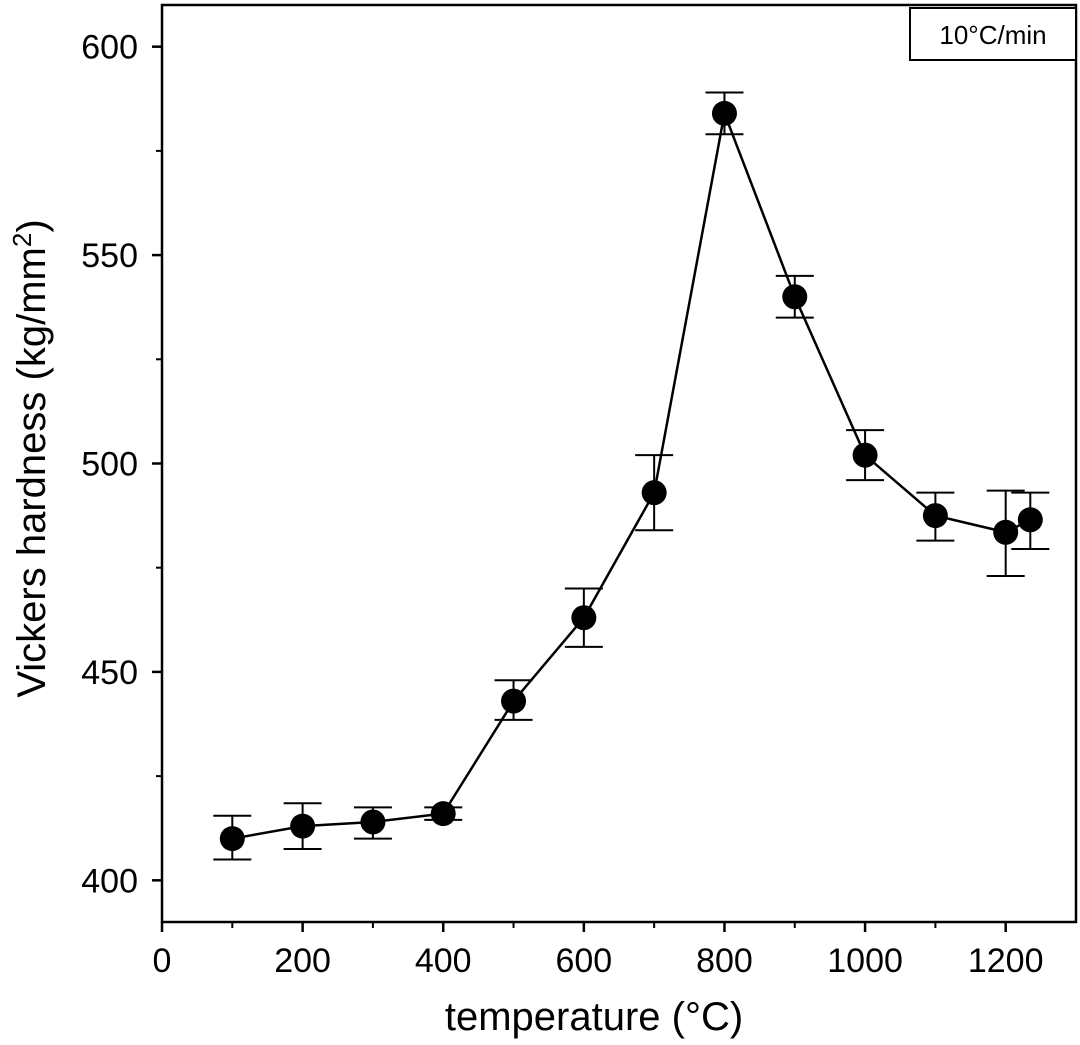 This screenshot has width=1080, height=1045. I want to click on y-tick-label: 550, so click(109, 256).